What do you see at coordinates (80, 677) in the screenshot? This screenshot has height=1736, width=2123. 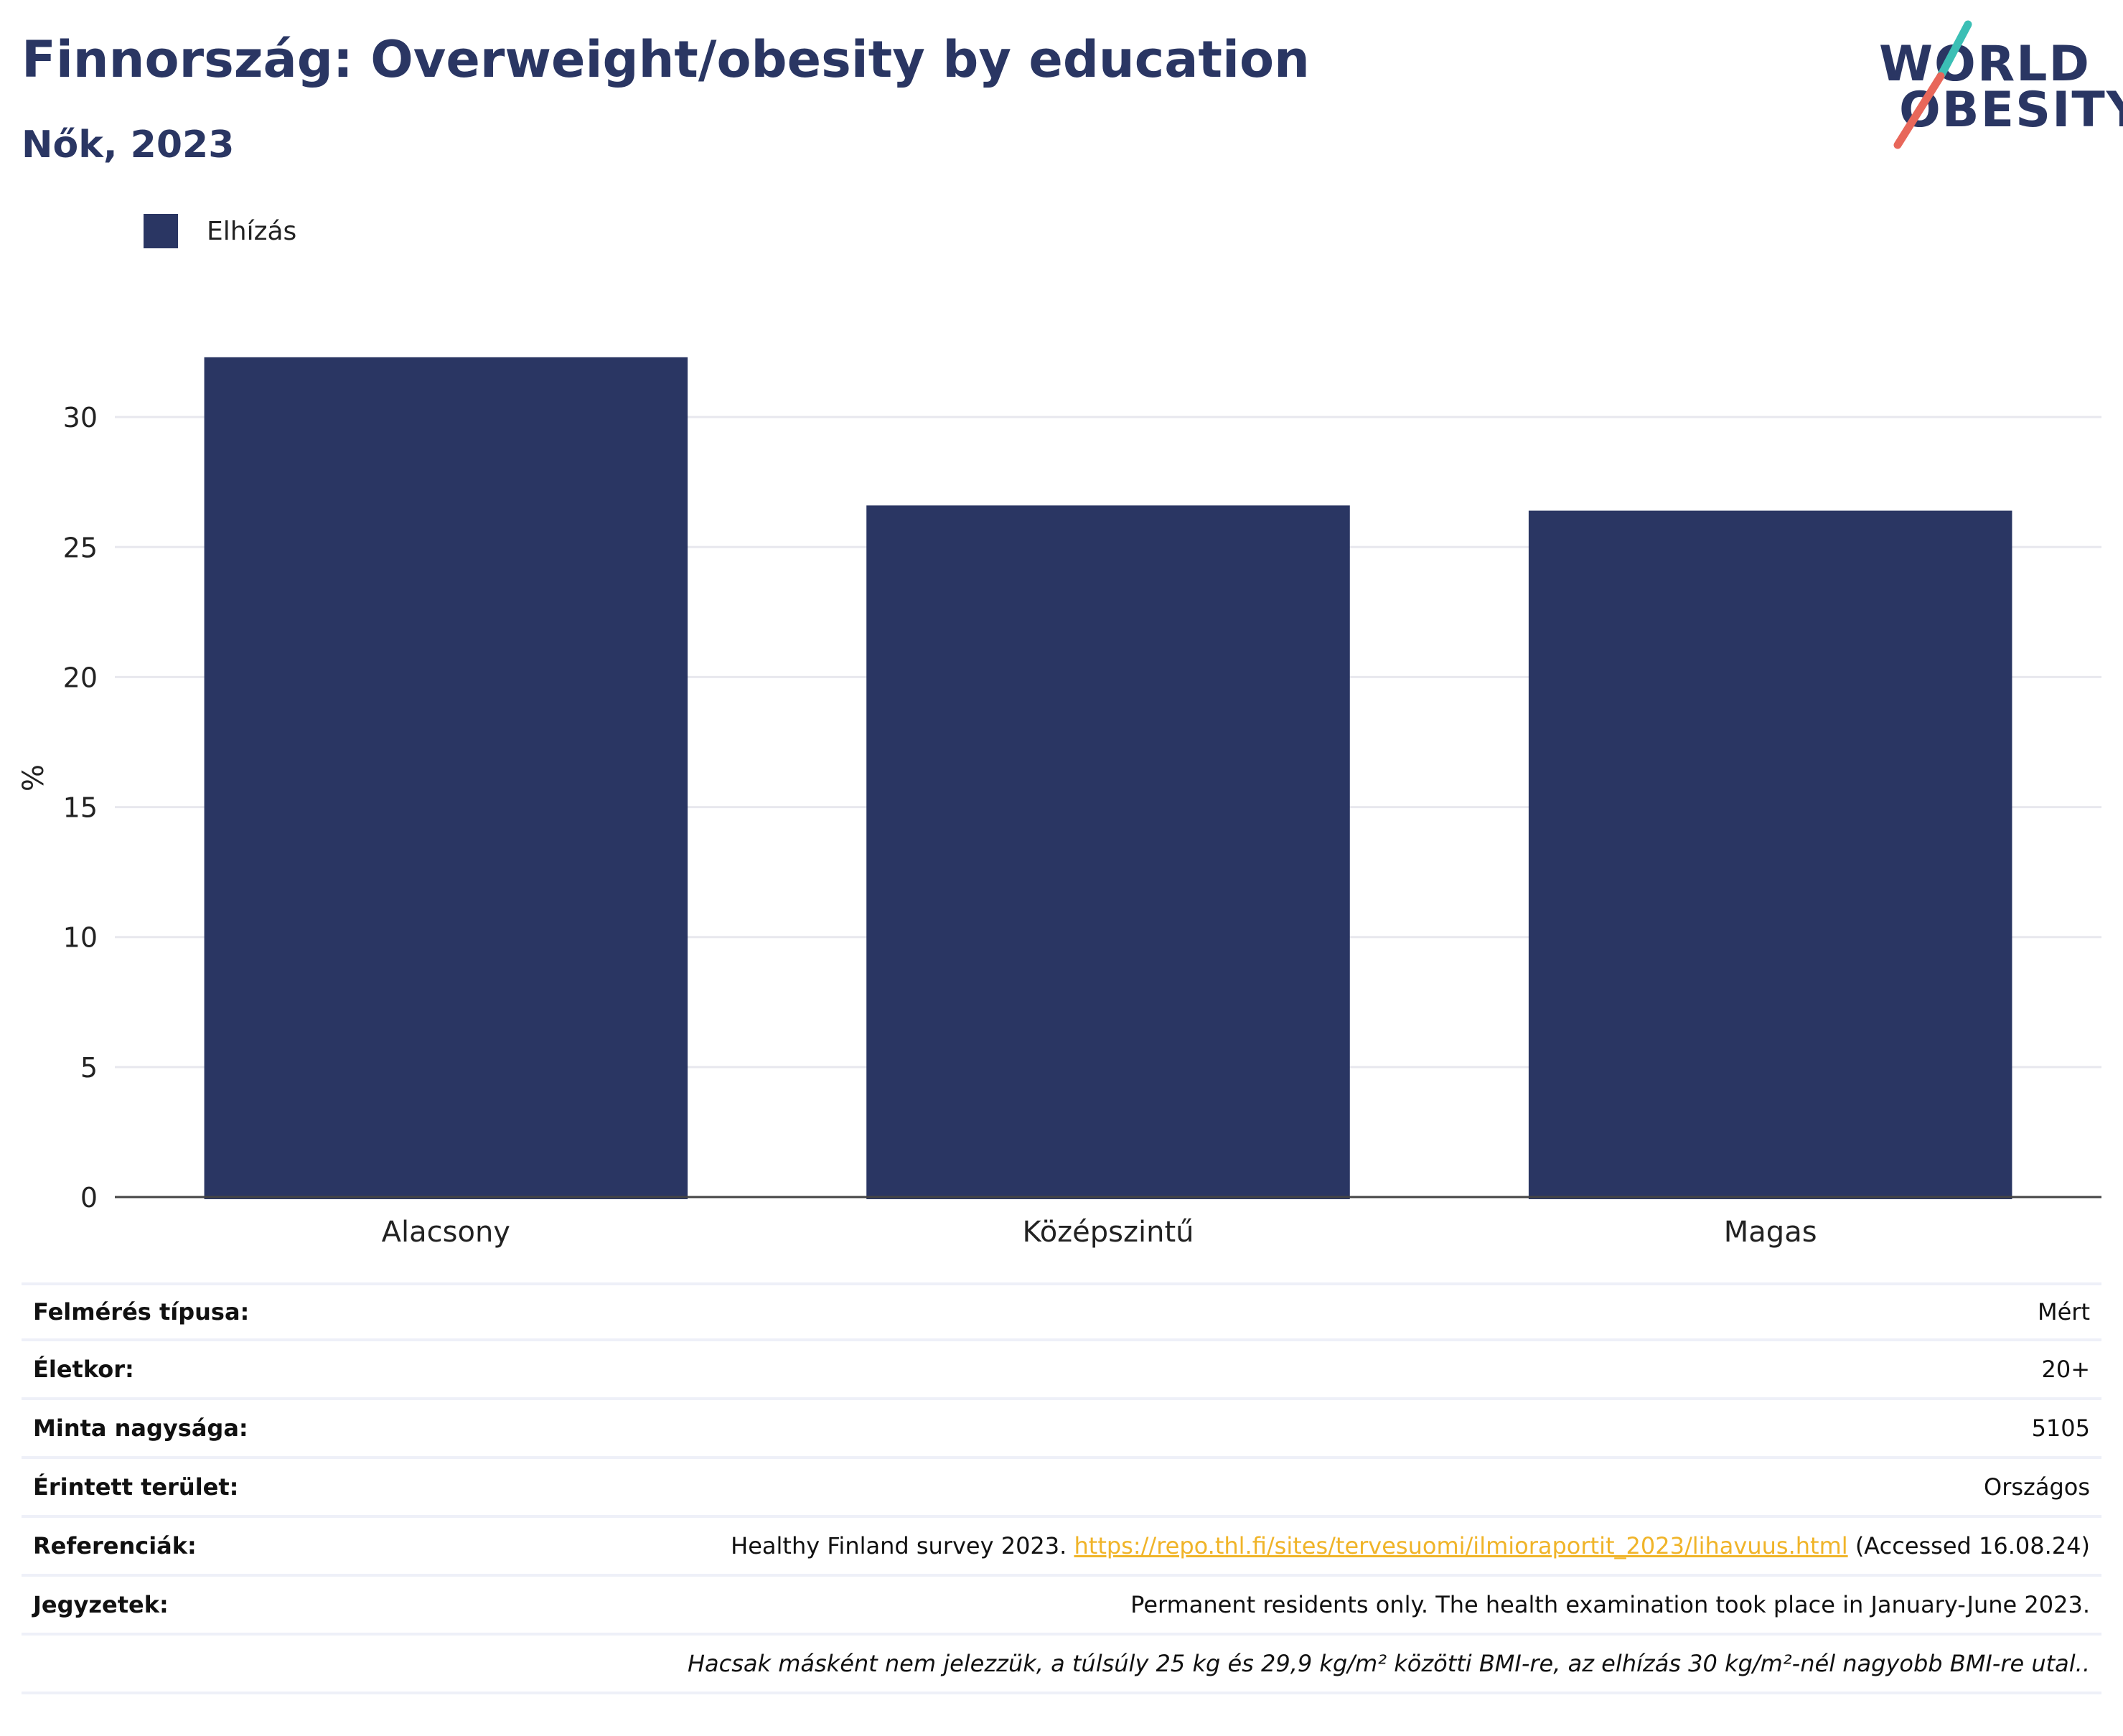 I see `y-tick-label: 20` at bounding box center [80, 677].